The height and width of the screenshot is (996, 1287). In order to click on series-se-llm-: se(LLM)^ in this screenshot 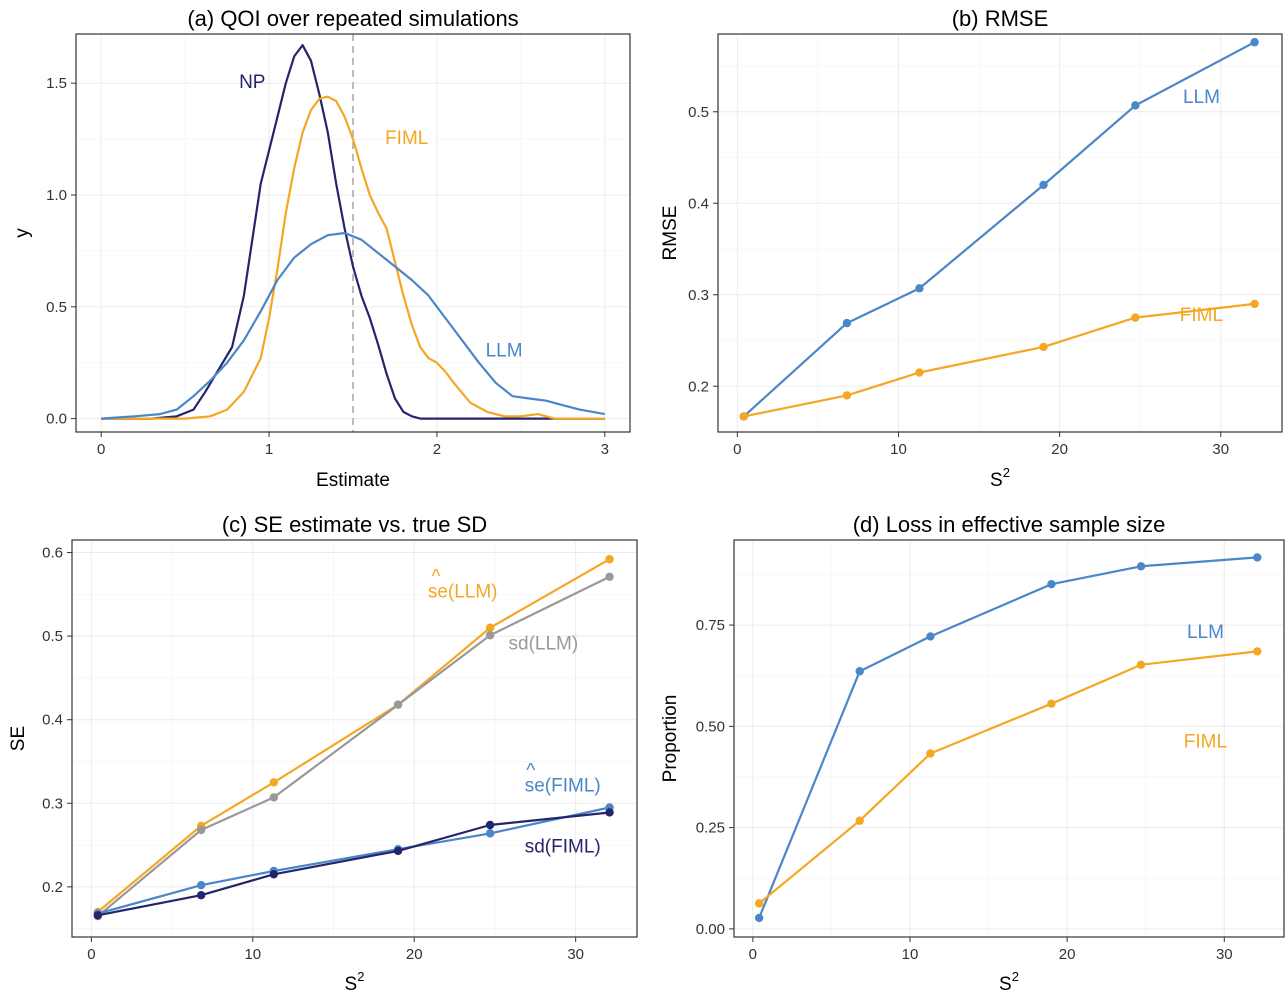, I will do `click(353, 736)`.